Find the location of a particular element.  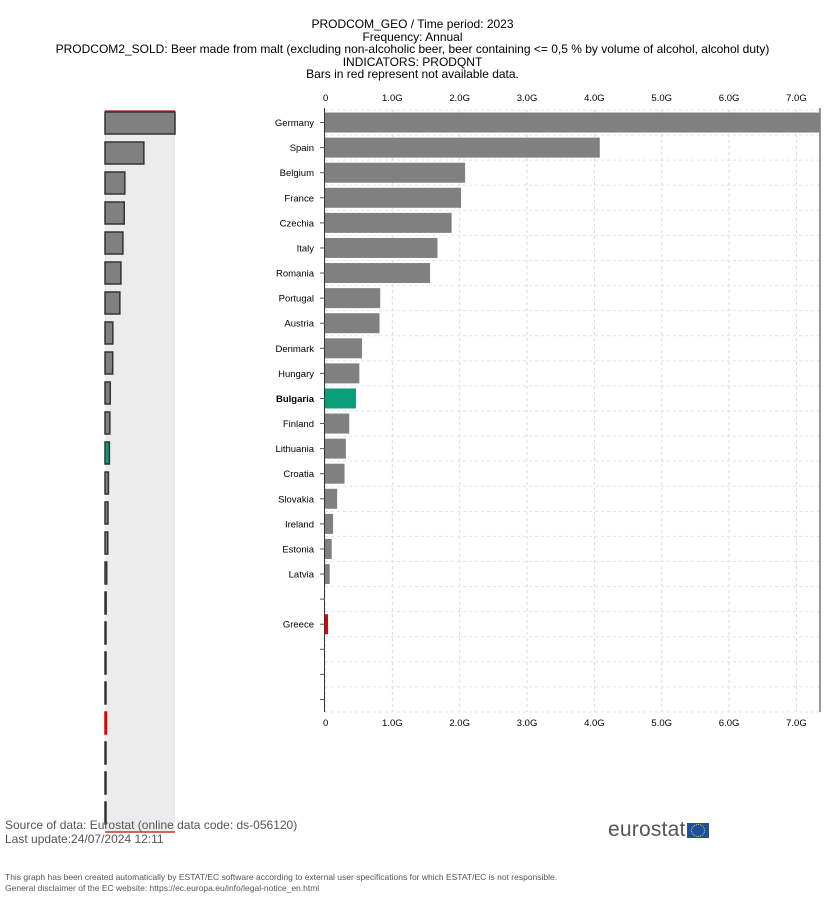

bar-belgium is located at coordinates (395, 172).